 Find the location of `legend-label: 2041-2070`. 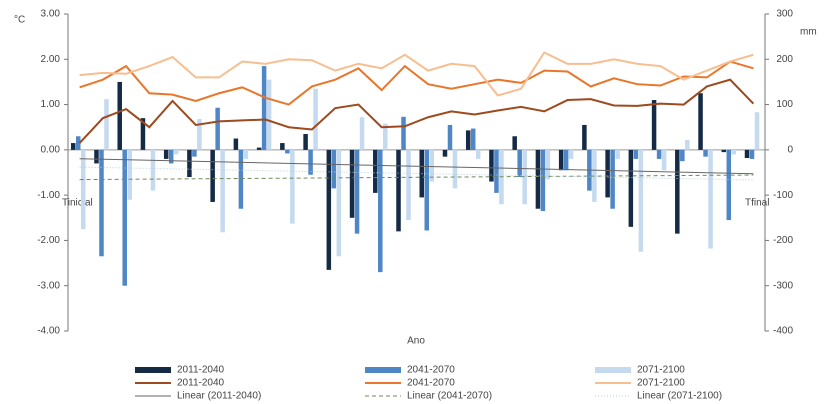

legend-label: 2041-2070 is located at coordinates (431, 383).